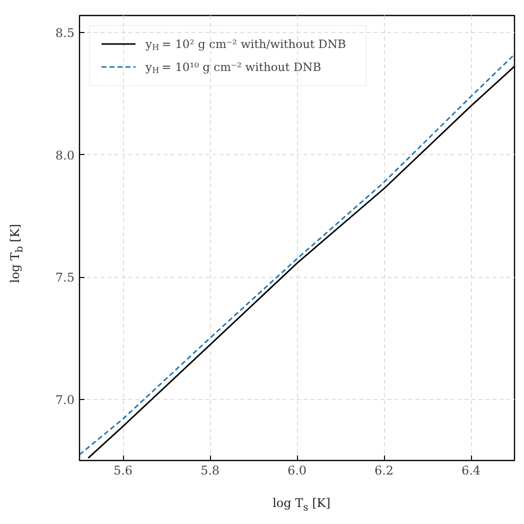 This screenshot has height=524, width=524. What do you see at coordinates (65, 277) in the screenshot?
I see `y-tick-label: 7.5` at bounding box center [65, 277].